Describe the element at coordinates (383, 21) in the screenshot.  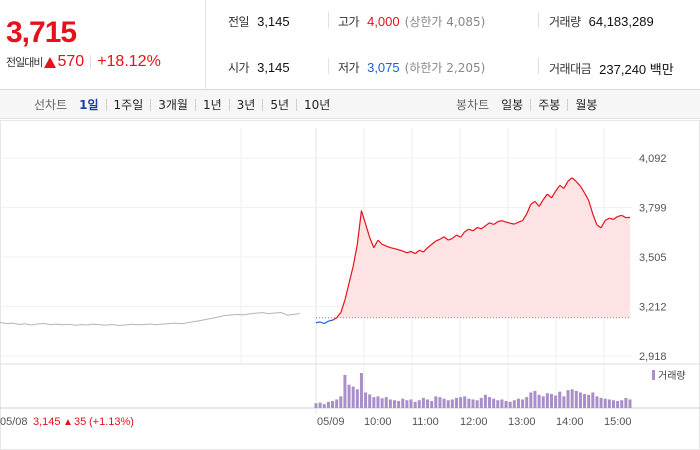
I see `stat-value: 4,000` at that location.